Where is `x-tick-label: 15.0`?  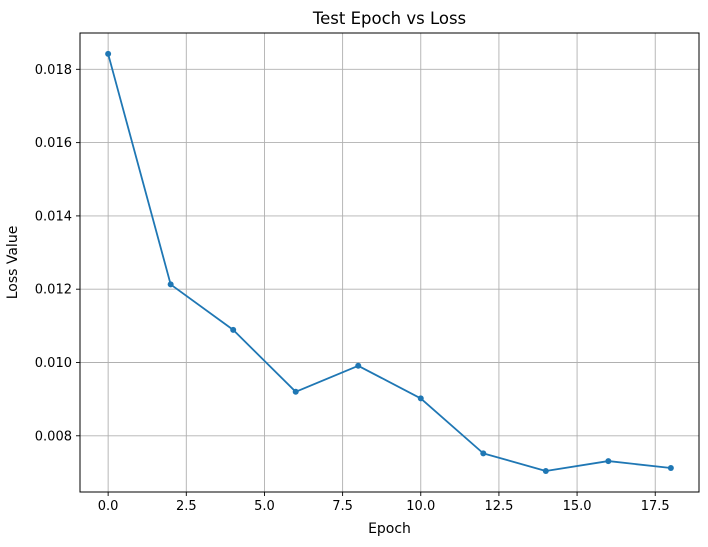
x-tick-label: 15.0 is located at coordinates (577, 506).